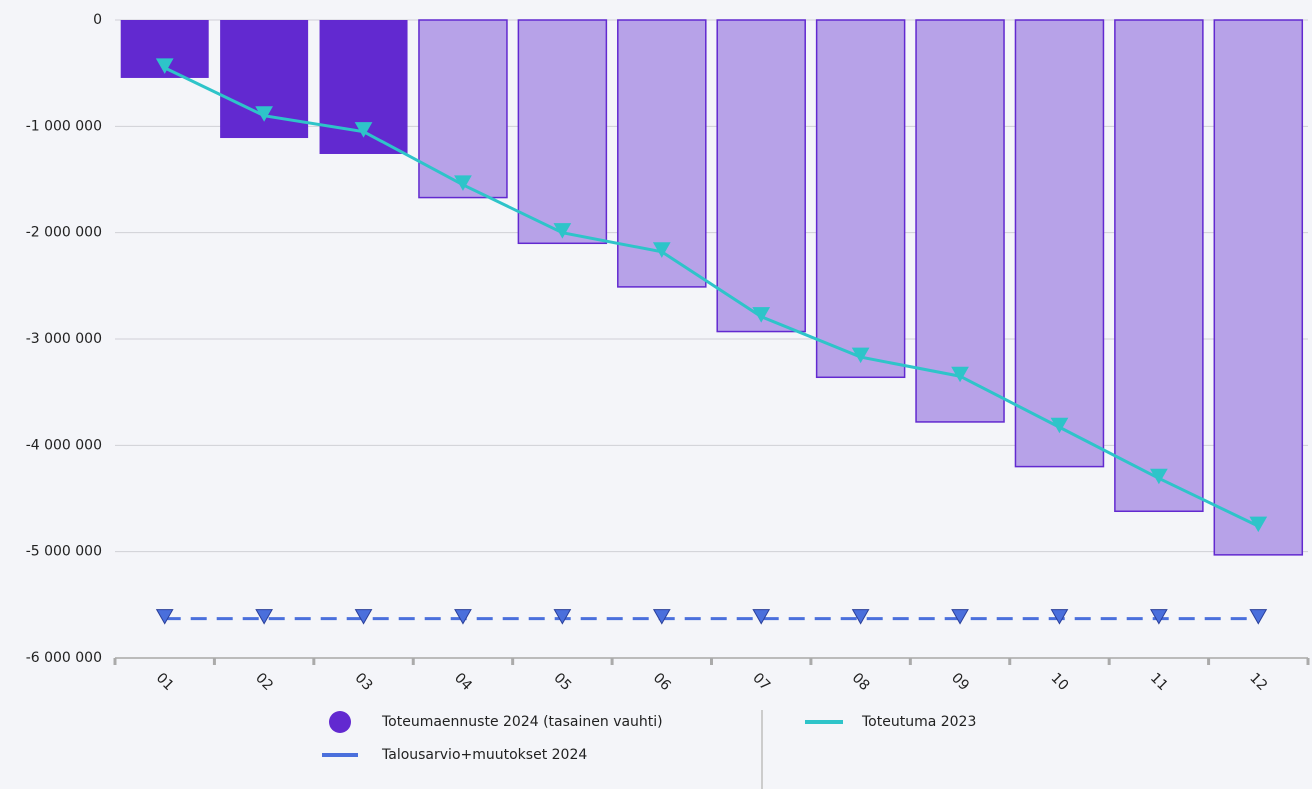  I want to click on y-tick-label: -4 000 000, so click(64, 445).